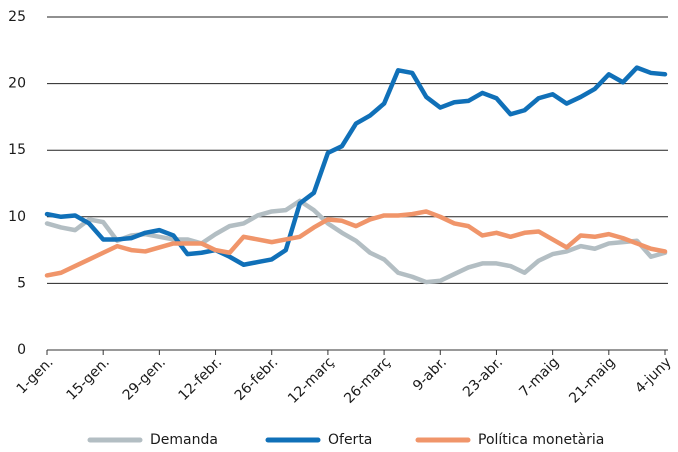 This screenshot has width=678, height=452. What do you see at coordinates (653, 375) in the screenshot?
I see `x-tick-label: 4-juny` at bounding box center [653, 375].